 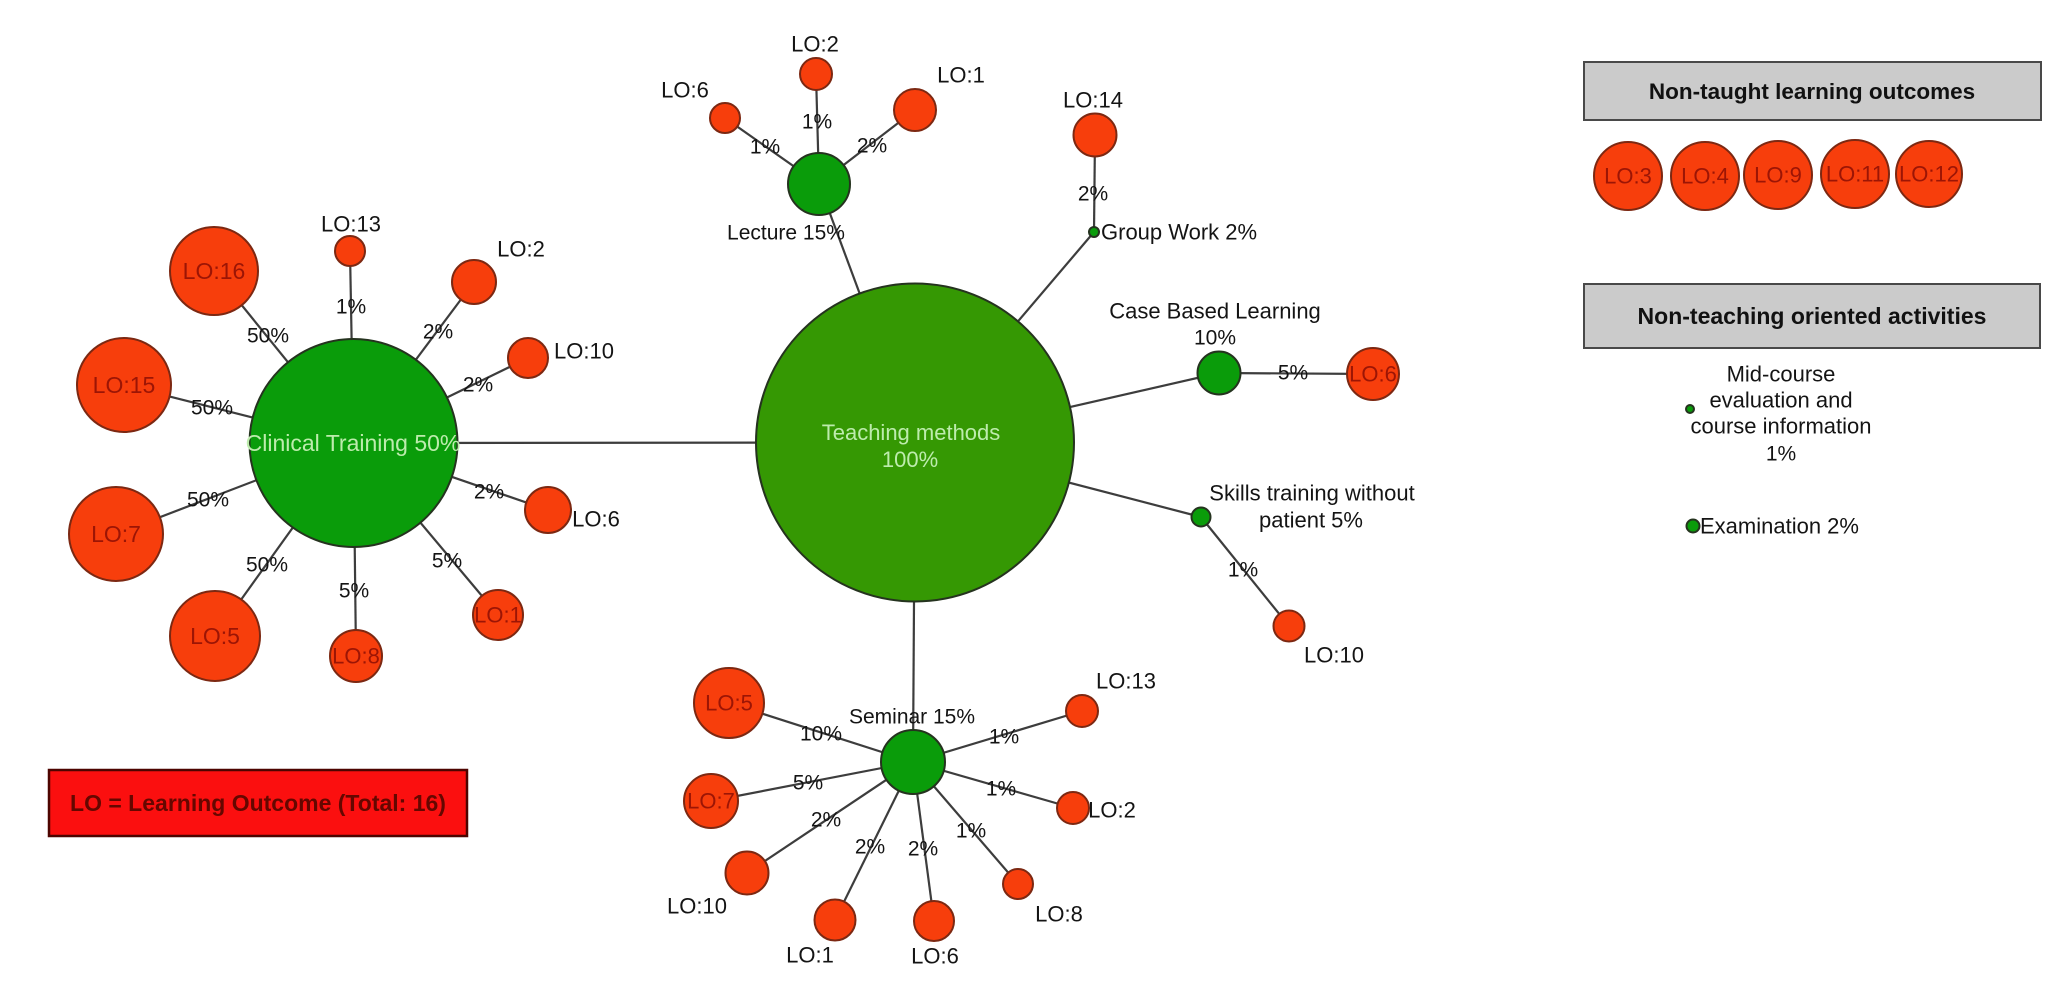 What do you see at coordinates (1812, 316) in the screenshot?
I see `svg-text:Non-teaching oriented activiti: Non-teaching oriented activities` at bounding box center [1812, 316].